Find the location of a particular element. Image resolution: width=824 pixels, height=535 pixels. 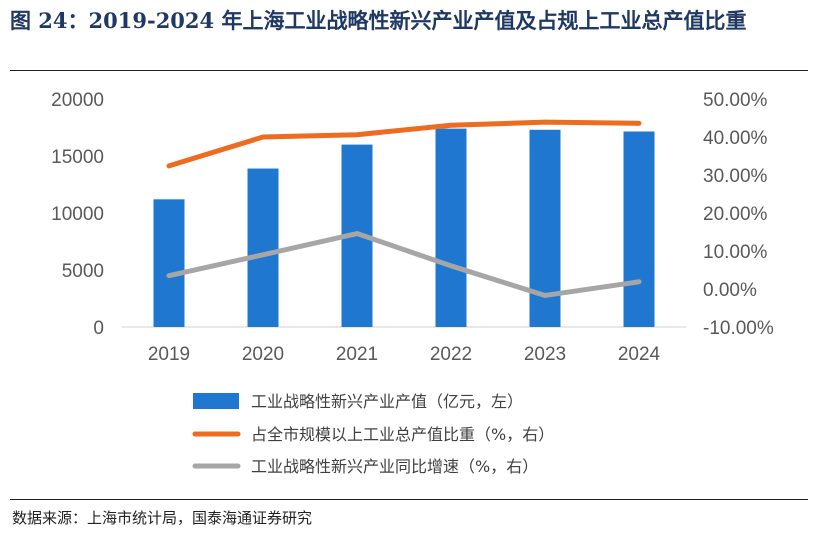

bar-2020 is located at coordinates (263, 247).